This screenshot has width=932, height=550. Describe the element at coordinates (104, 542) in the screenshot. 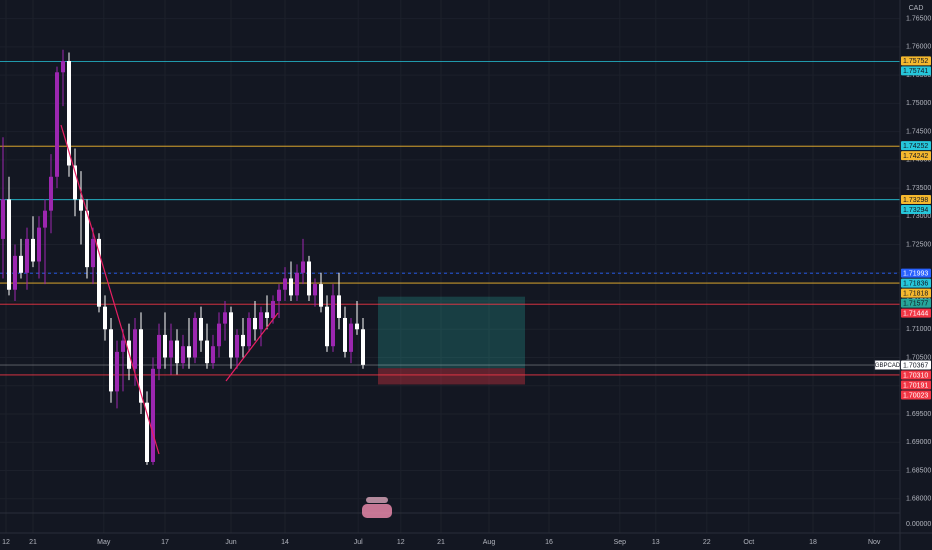

I see `x-tick-label: May` at that location.